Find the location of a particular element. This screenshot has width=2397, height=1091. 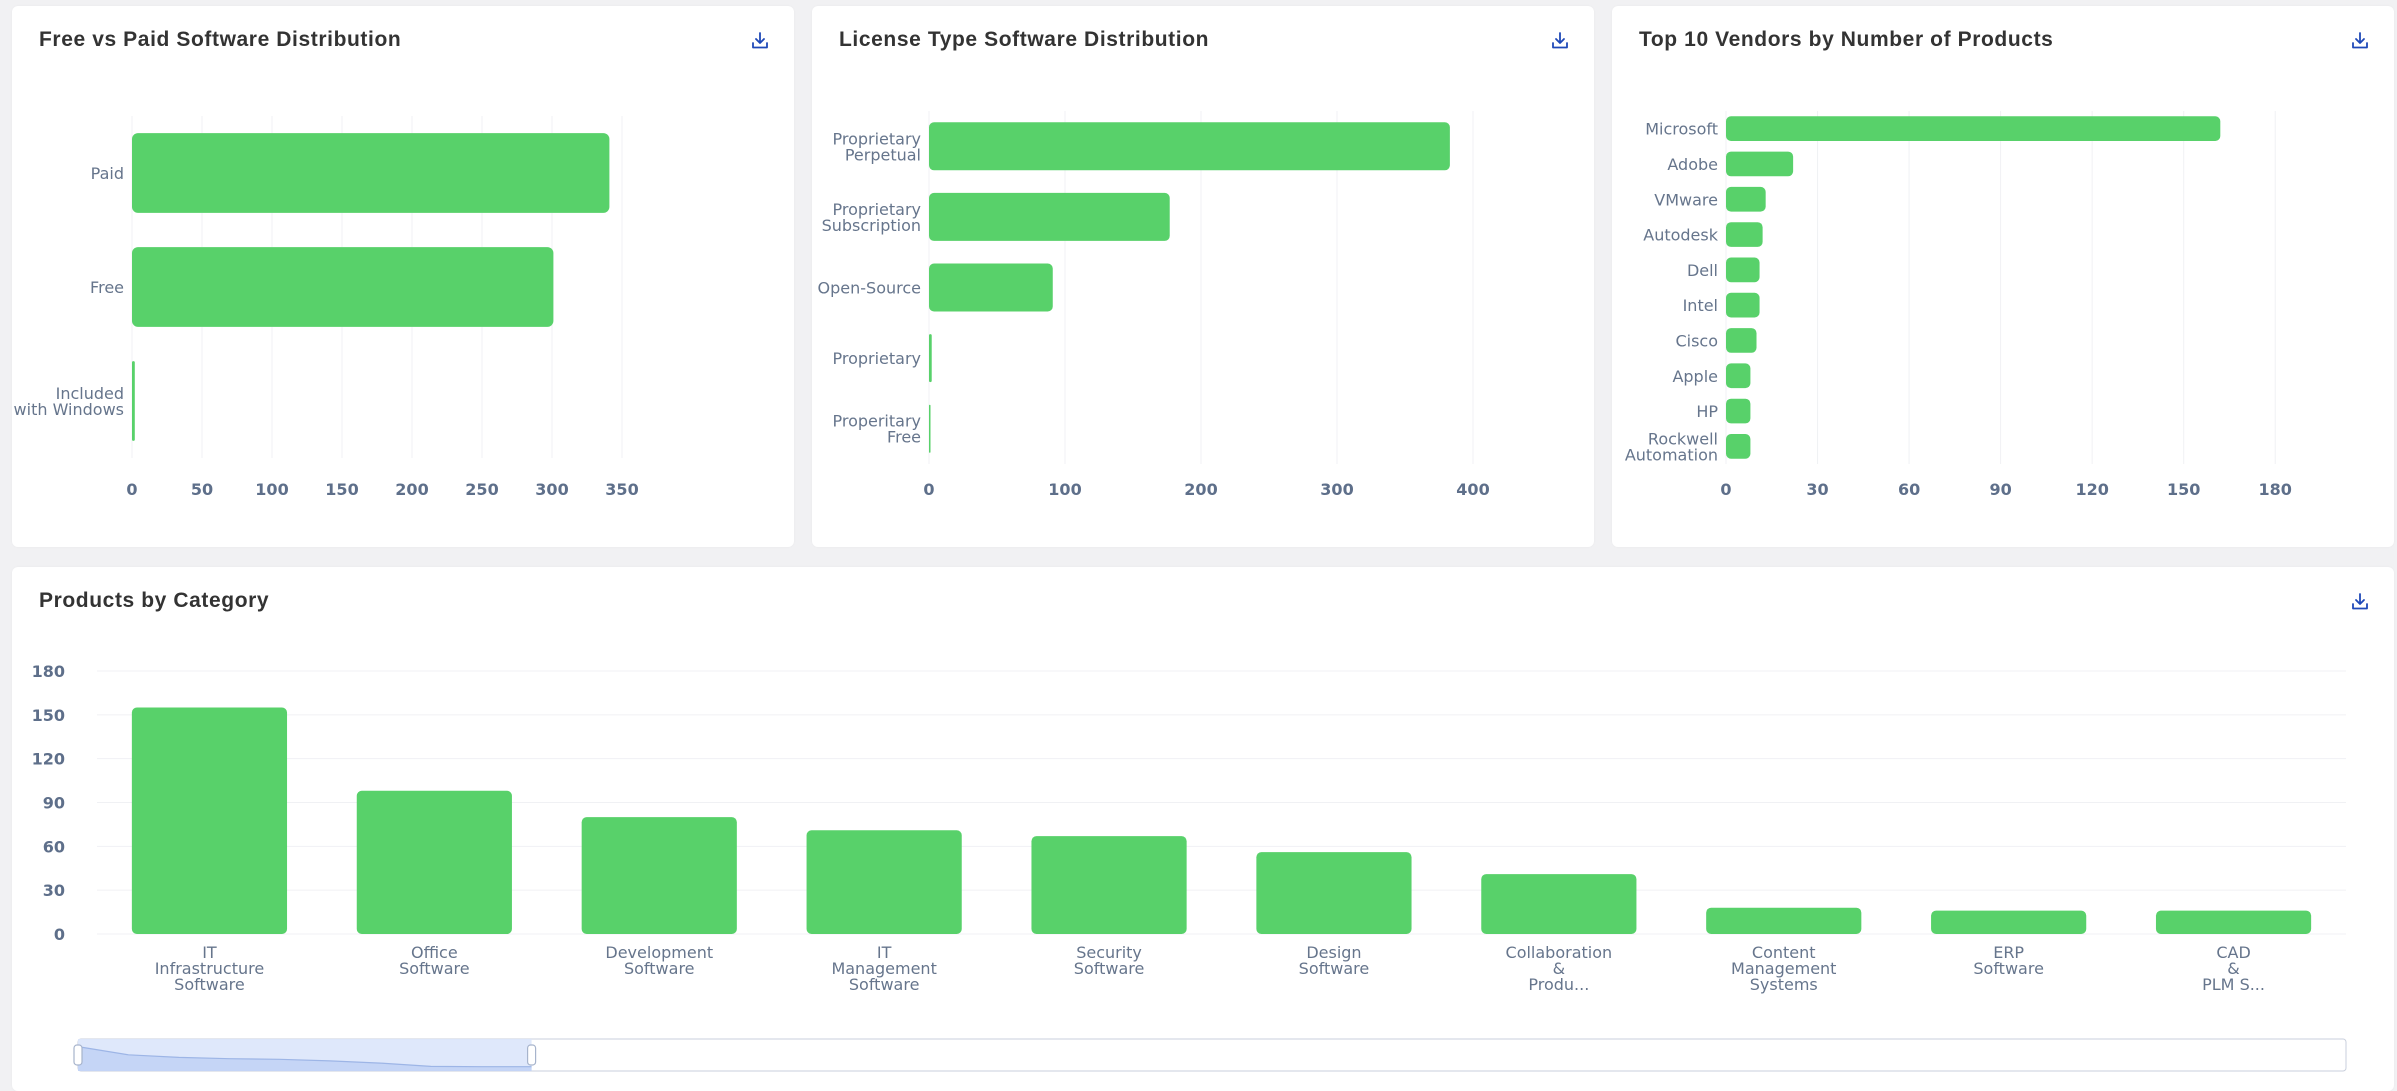

y-category-label: Cisco is located at coordinates (1696, 340).